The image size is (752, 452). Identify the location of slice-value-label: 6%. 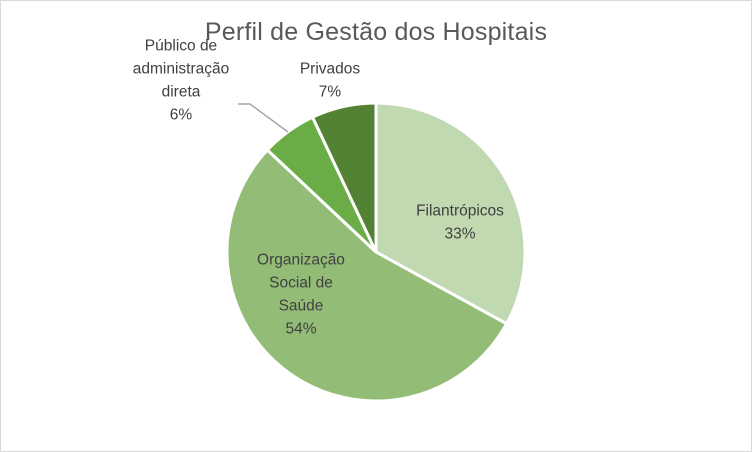
(181, 115).